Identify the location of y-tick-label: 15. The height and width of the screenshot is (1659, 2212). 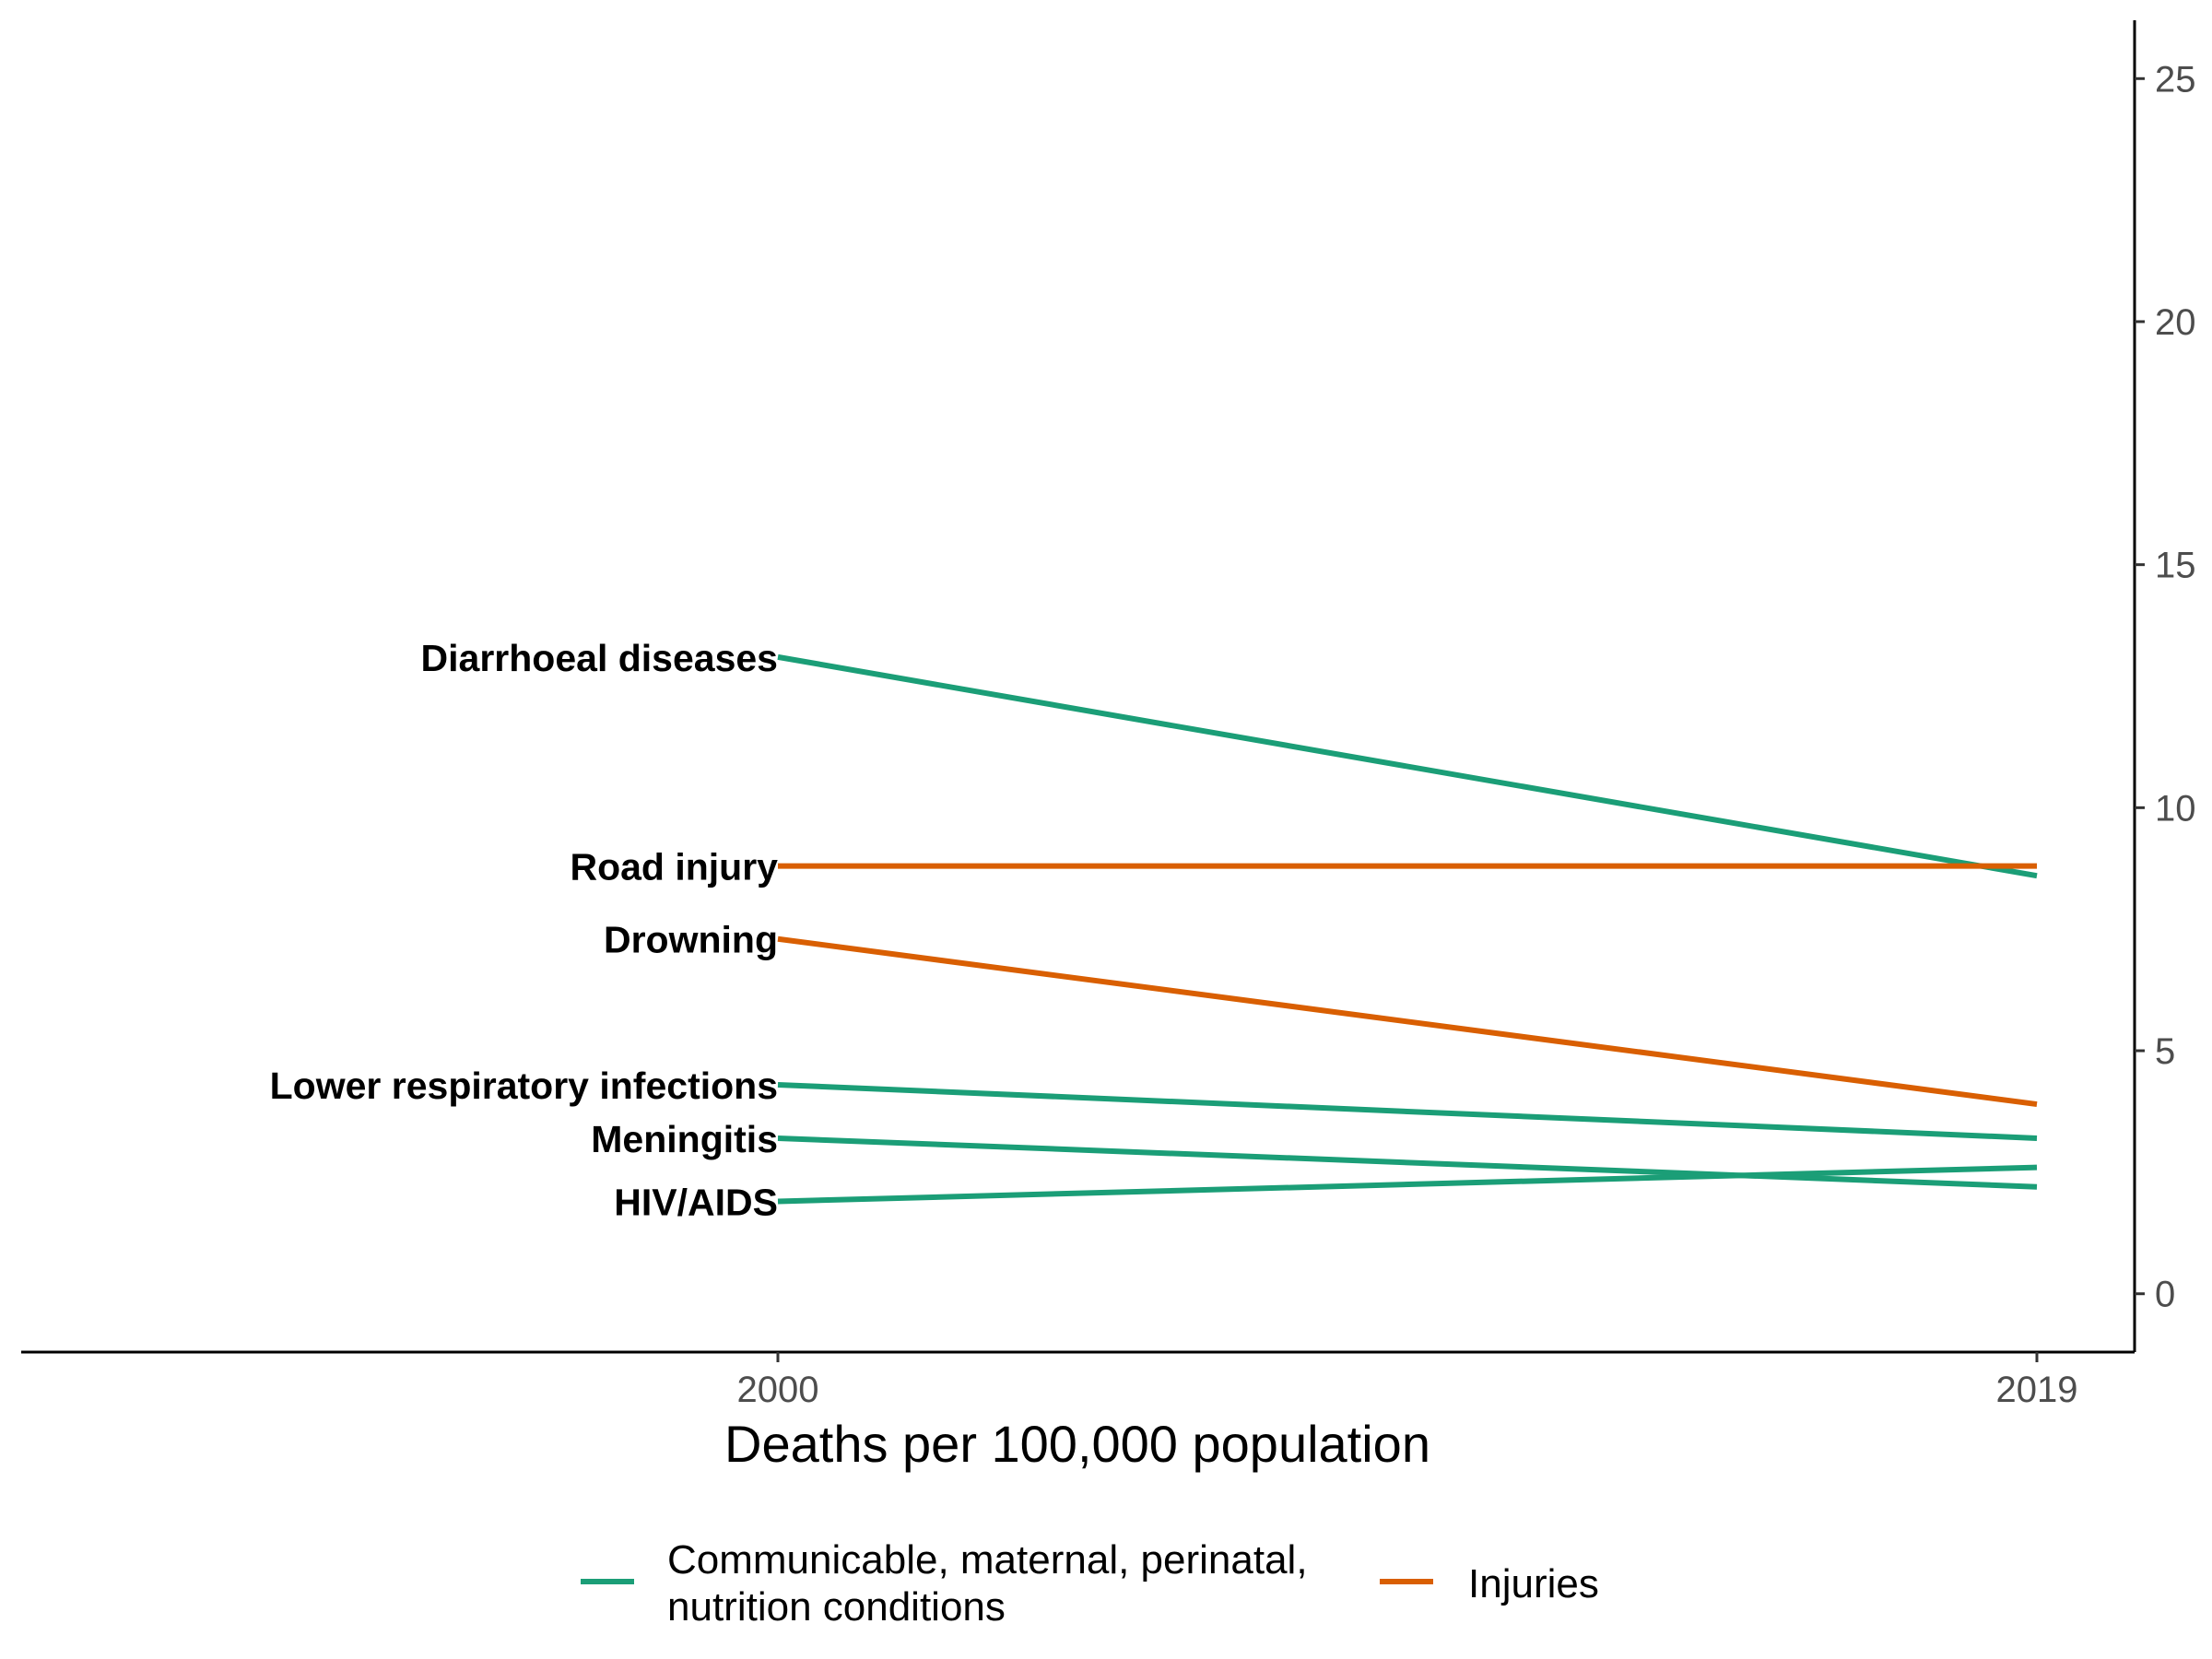
(2175, 566).